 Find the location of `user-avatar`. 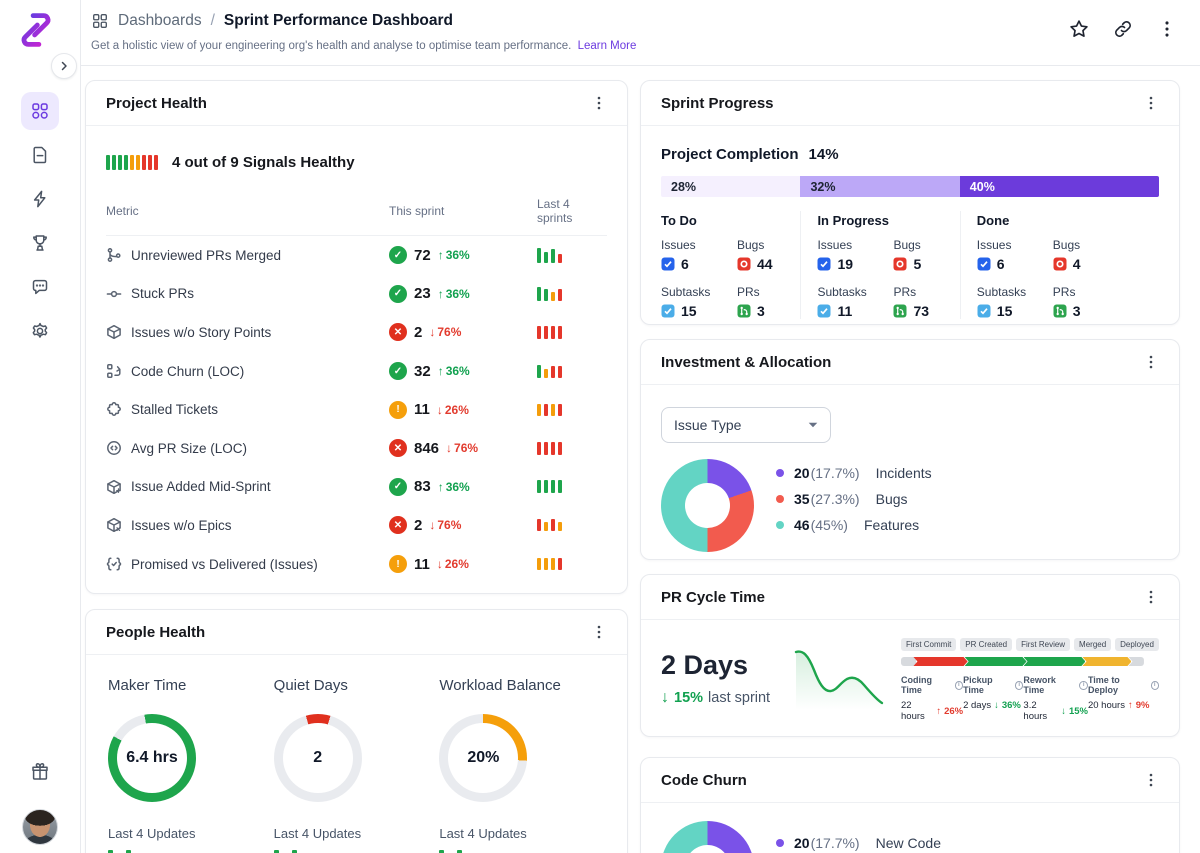

user-avatar is located at coordinates (40, 827).